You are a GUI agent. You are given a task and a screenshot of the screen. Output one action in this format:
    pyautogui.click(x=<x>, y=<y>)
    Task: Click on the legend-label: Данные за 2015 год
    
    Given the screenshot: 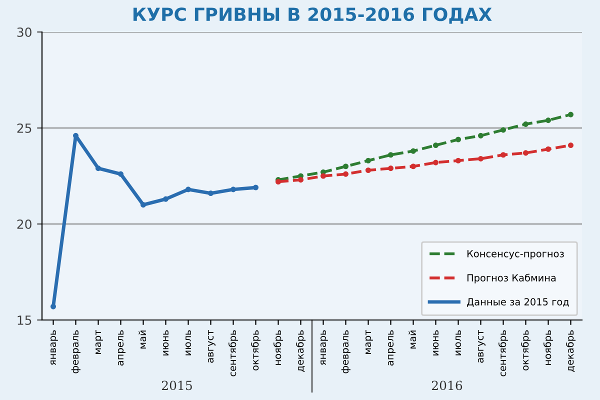 What is the action you would take?
    pyautogui.click(x=518, y=302)
    